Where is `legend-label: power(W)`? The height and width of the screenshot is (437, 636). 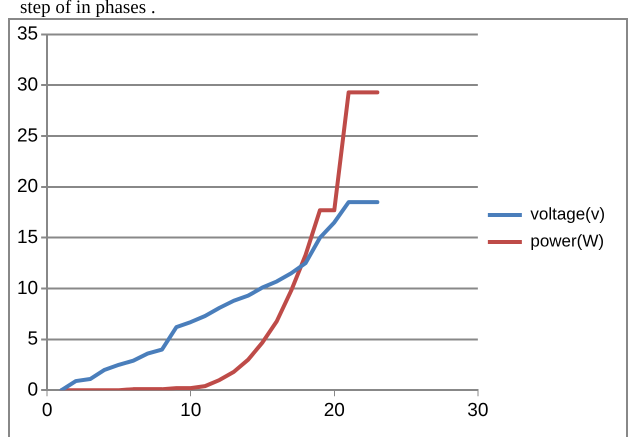
legend-label: power(W) is located at coordinates (567, 241).